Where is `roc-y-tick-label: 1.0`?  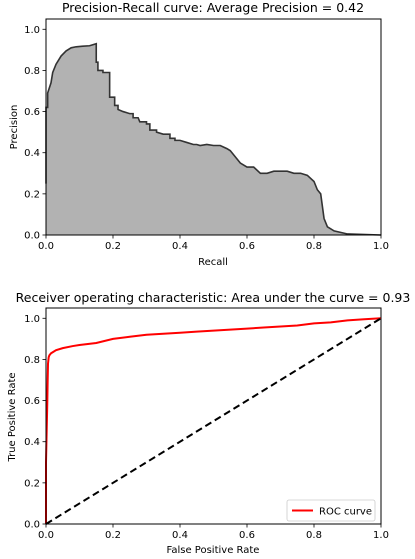
roc-y-tick-label: 1.0 is located at coordinates (32, 319).